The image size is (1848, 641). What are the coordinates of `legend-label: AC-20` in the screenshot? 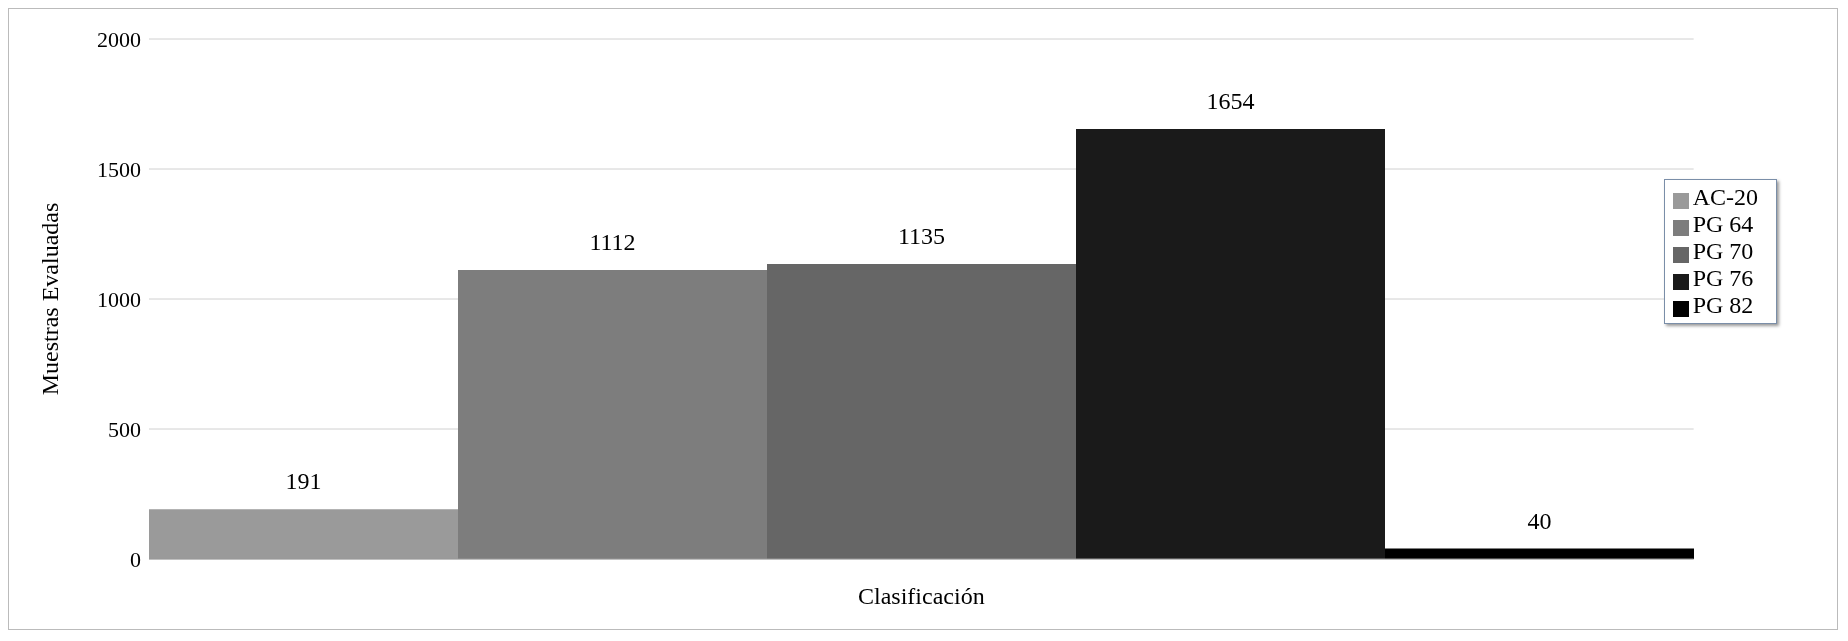 It's located at (1725, 197).